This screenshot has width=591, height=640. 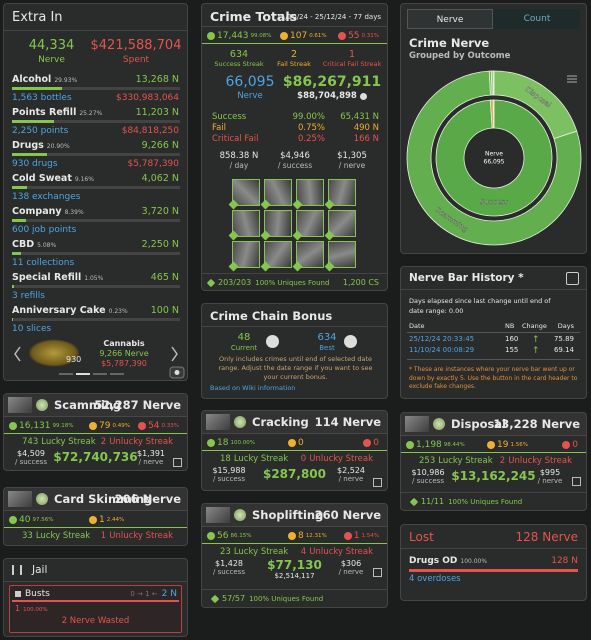 What do you see at coordinates (327, 337) in the screenshot?
I see `chain-best: 634` at bounding box center [327, 337].